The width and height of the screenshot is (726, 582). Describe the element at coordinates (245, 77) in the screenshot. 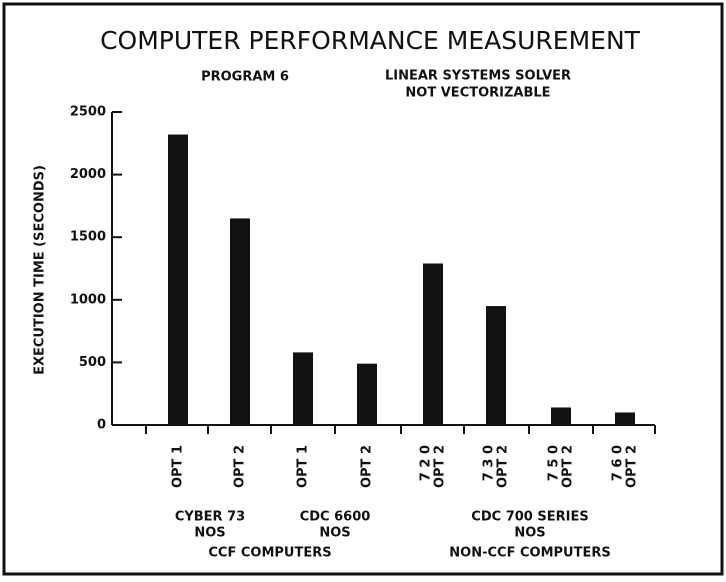

I see `subtitle: PROGRAM 6` at that location.